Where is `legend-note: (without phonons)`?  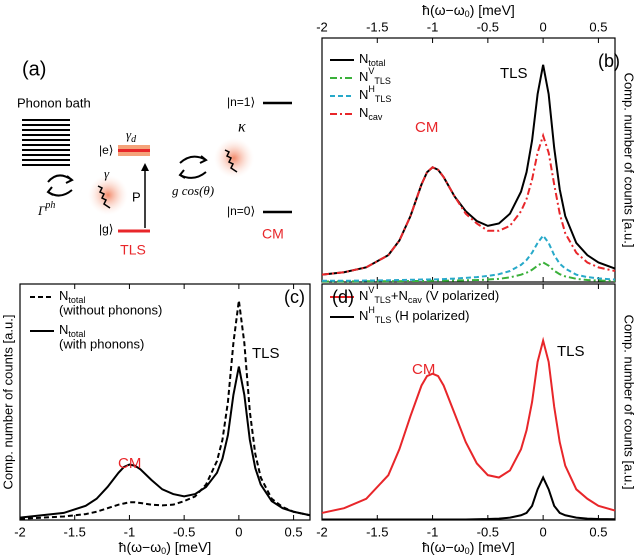
legend-note: (without phonons) is located at coordinates (110, 309).